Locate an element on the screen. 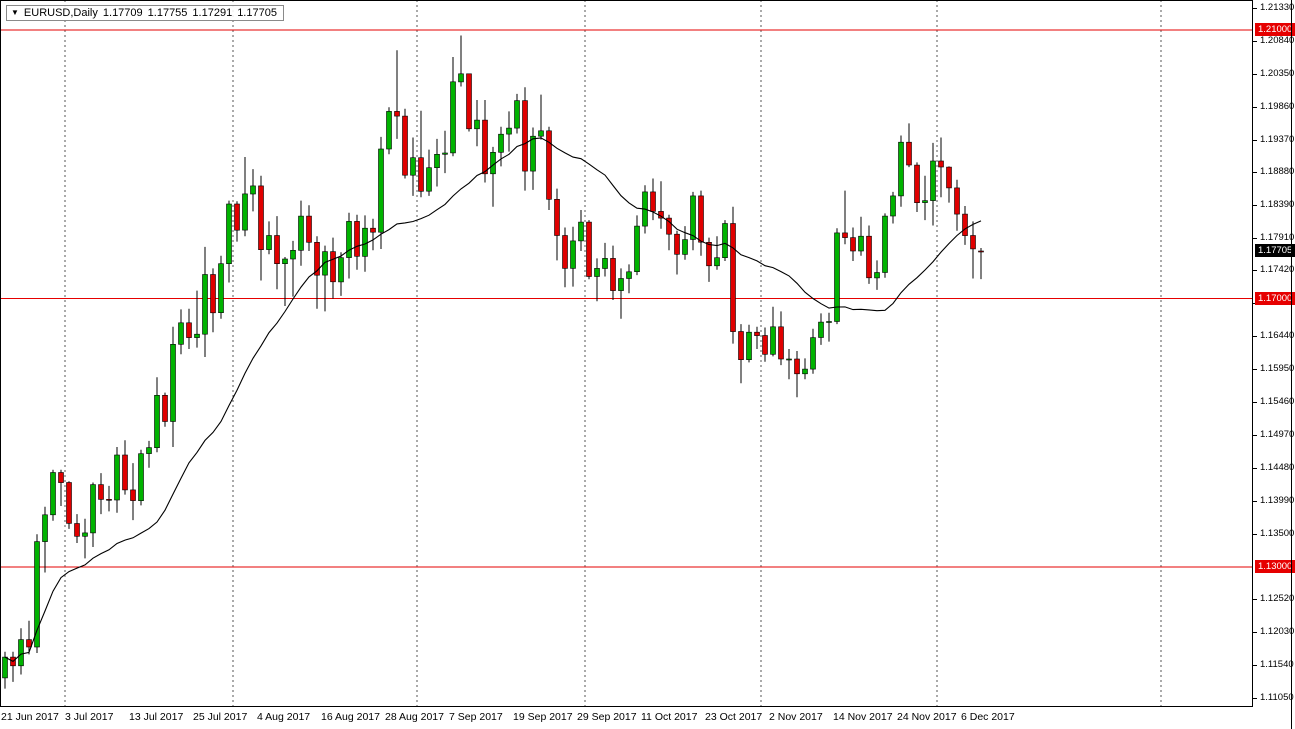 The image size is (1295, 729). date-label: 19 Sep 2017 is located at coordinates (543, 717).